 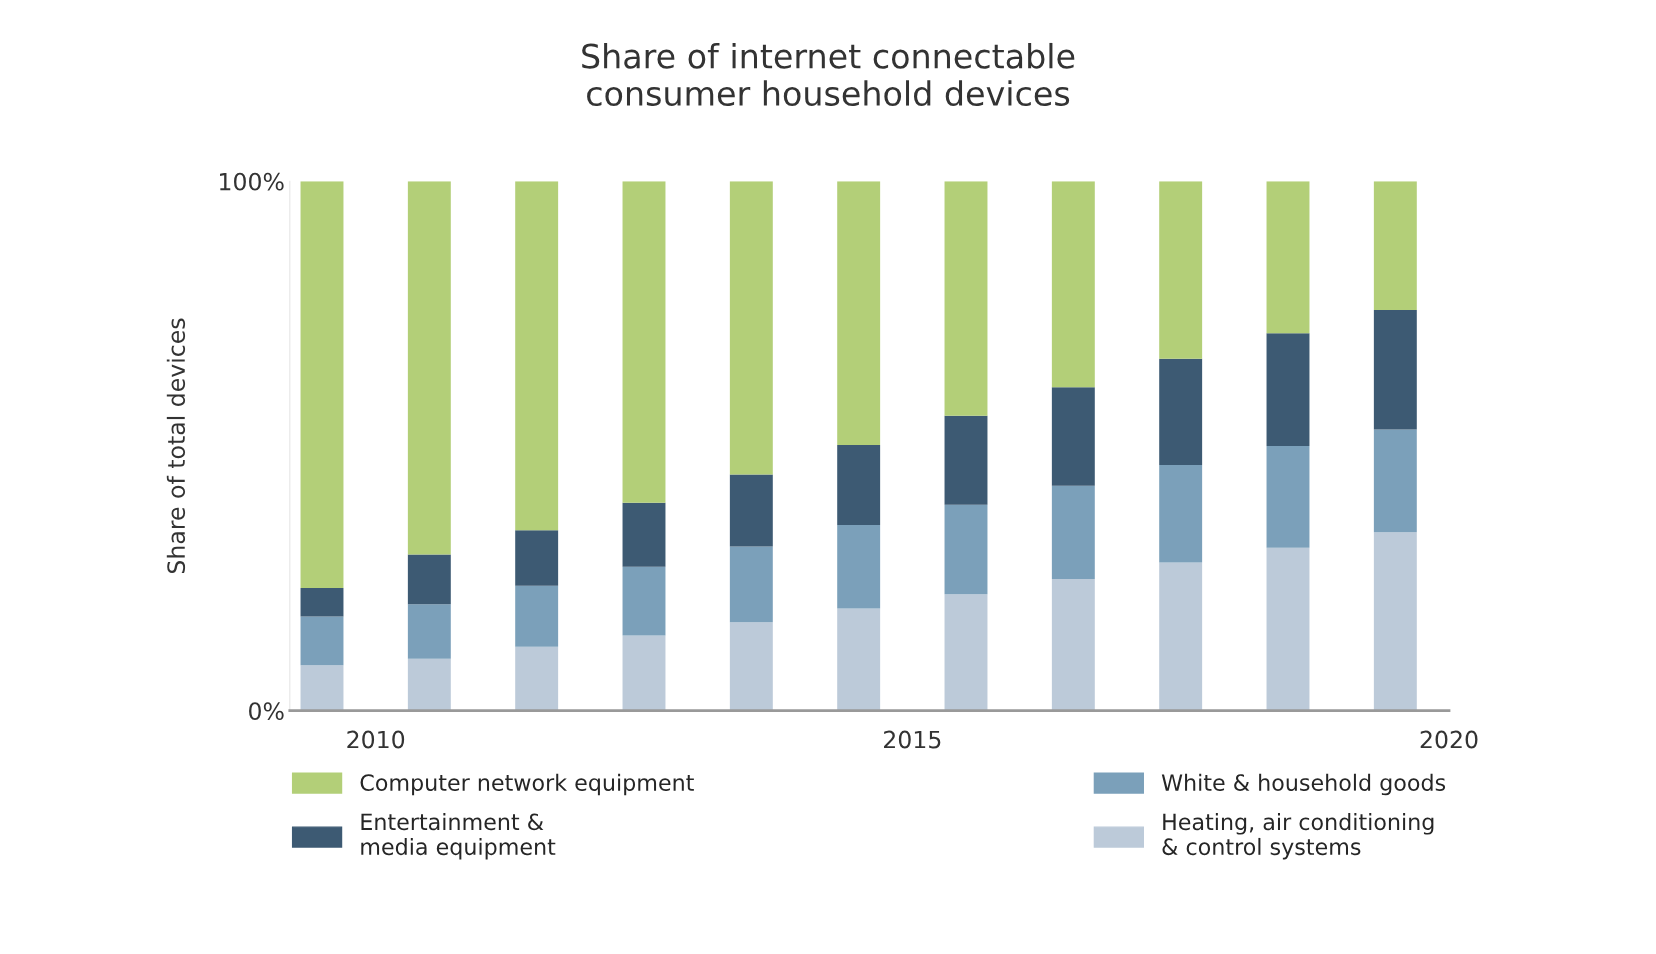 What do you see at coordinates (252, 181) in the screenshot?
I see `y-tick-label: 100%` at bounding box center [252, 181].